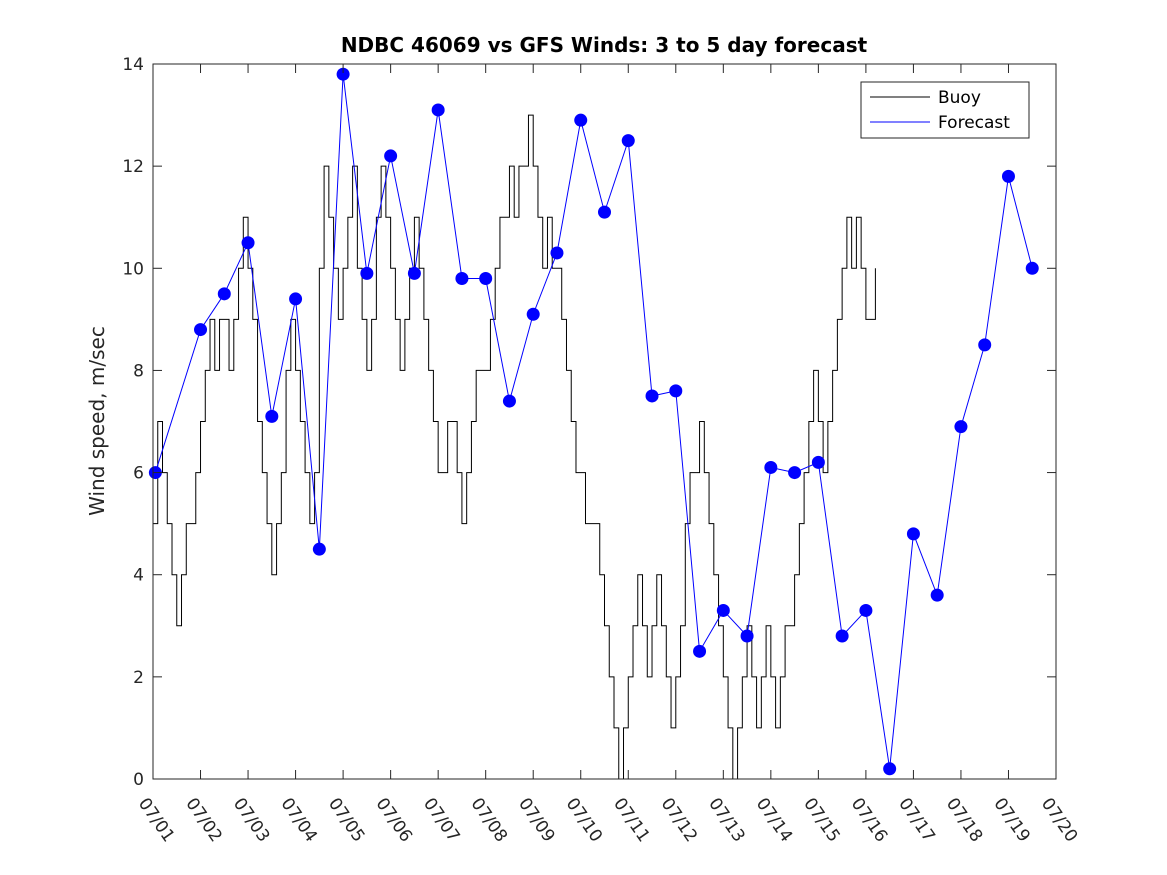 The image size is (1167, 875). What do you see at coordinates (394, 820) in the screenshot?
I see `x-tick-label: 07/06` at bounding box center [394, 820].